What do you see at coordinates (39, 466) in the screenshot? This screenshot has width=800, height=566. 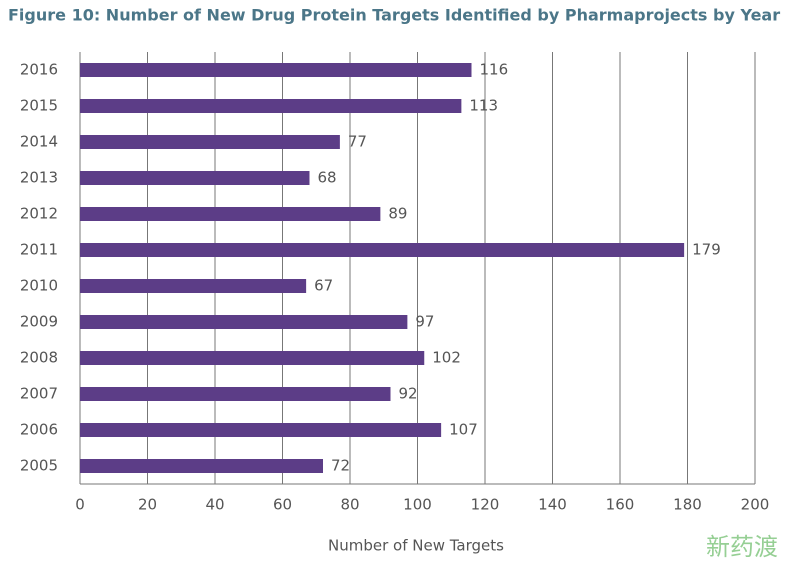 I see `y-tick-label: 2005` at bounding box center [39, 466].